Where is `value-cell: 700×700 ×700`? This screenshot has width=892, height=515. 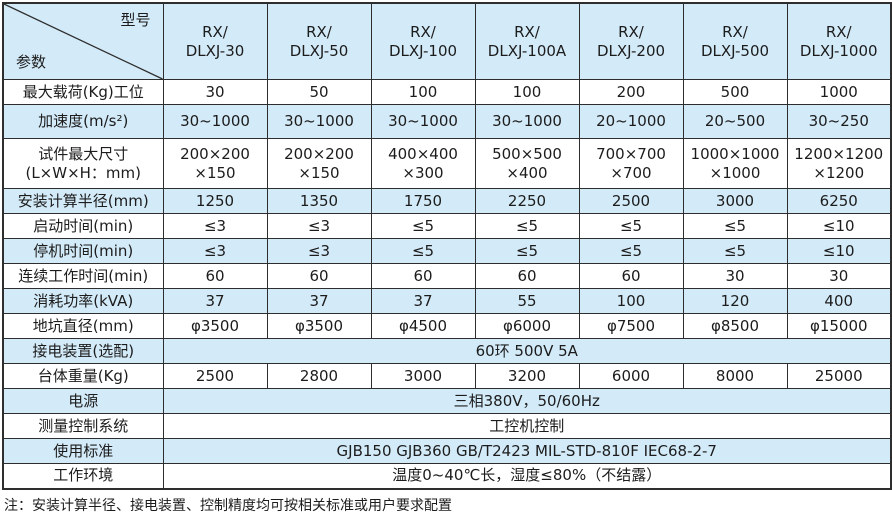 value-cell: 700×700 ×700 is located at coordinates (631, 163).